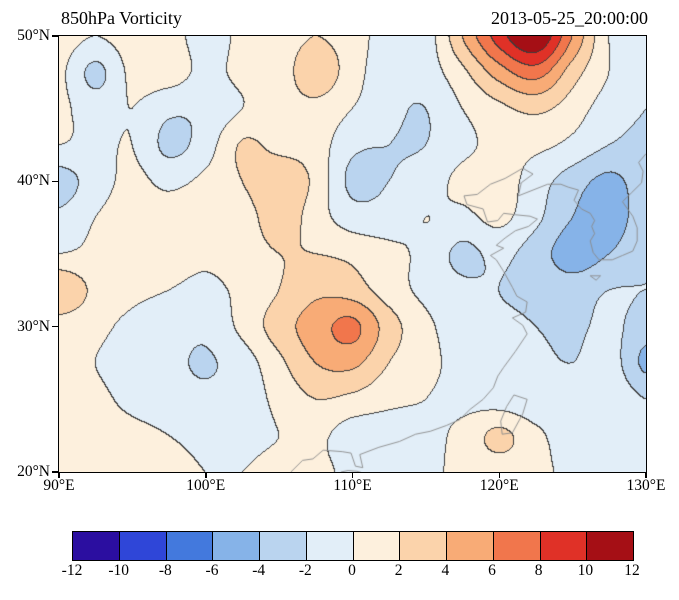 This screenshot has height=600, width=679. I want to click on colorbar-tick-label: 0, so click(352, 570).